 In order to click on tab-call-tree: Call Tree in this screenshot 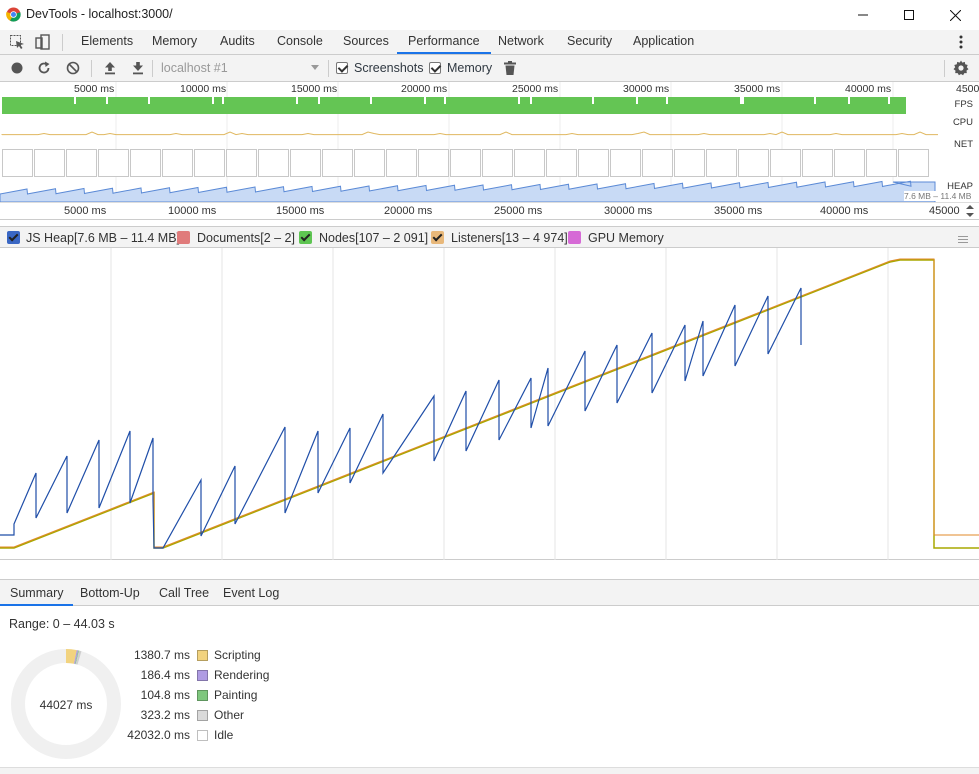, I will do `click(184, 593)`.